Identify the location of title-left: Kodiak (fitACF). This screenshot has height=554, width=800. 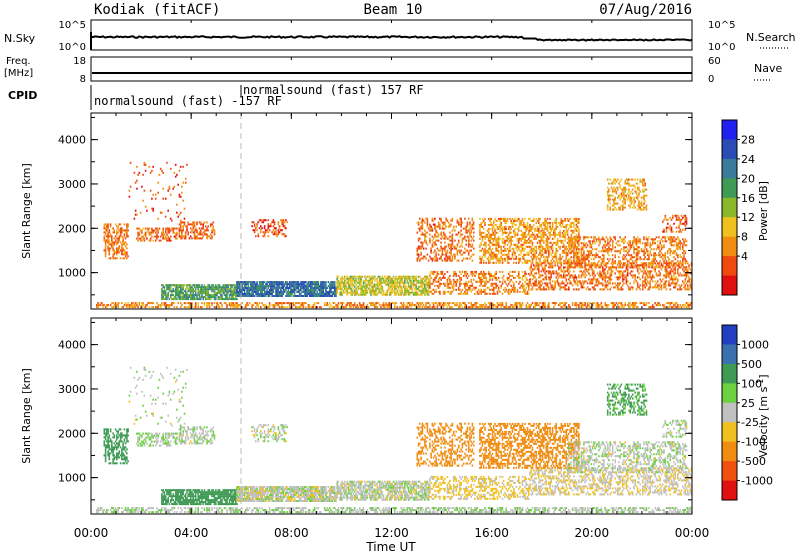
(157, 10).